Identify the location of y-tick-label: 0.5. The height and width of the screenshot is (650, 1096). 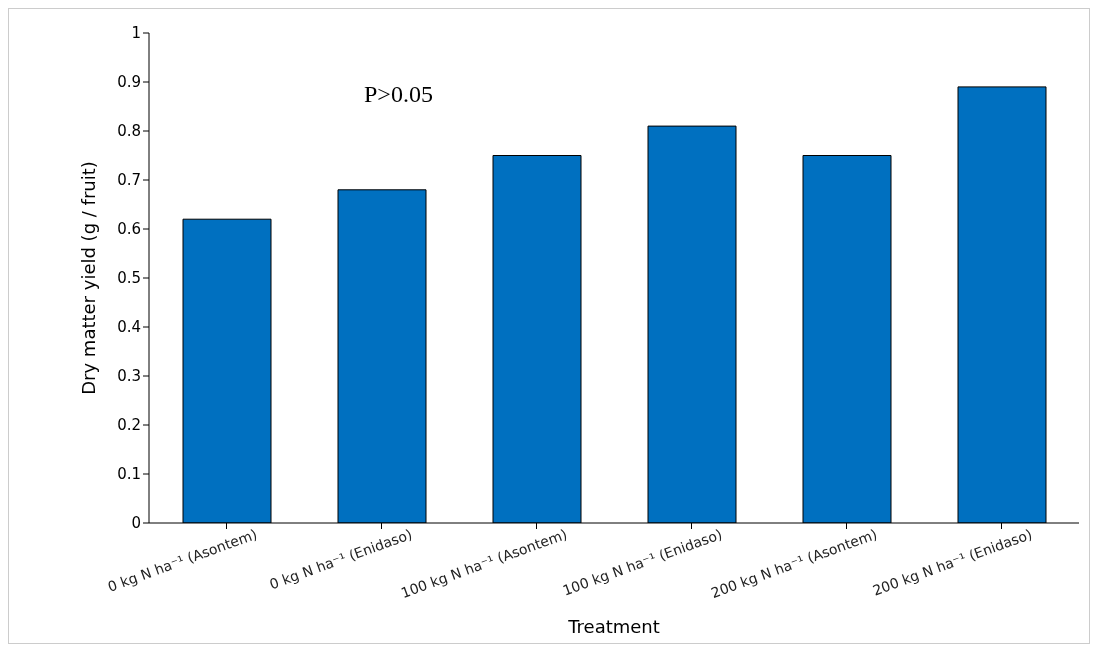
(129, 278).